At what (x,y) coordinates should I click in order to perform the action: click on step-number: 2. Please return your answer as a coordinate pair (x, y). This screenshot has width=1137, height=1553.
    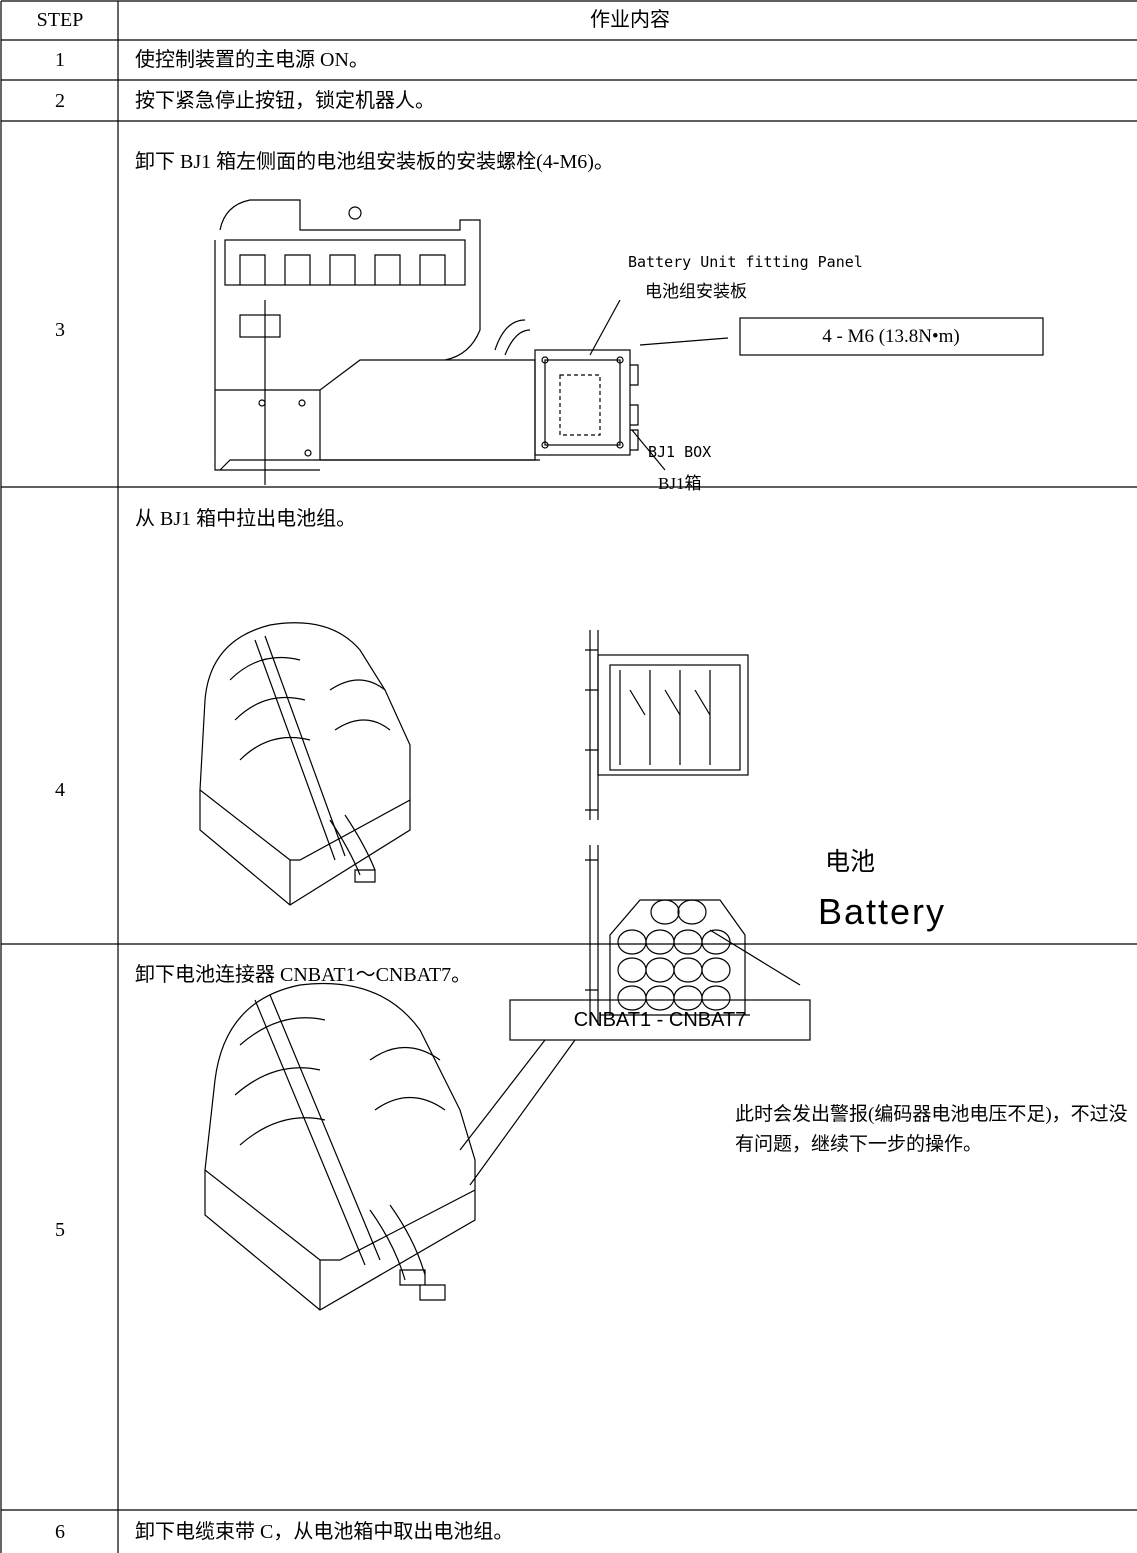
    Looking at the image, I should click on (60, 101).